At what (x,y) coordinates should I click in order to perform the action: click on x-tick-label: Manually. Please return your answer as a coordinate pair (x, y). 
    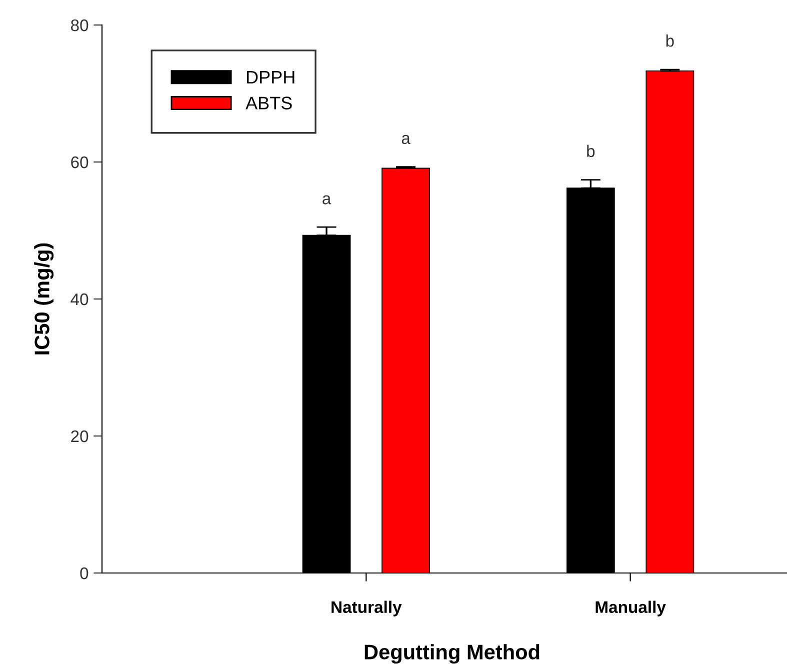
    Looking at the image, I should click on (631, 608).